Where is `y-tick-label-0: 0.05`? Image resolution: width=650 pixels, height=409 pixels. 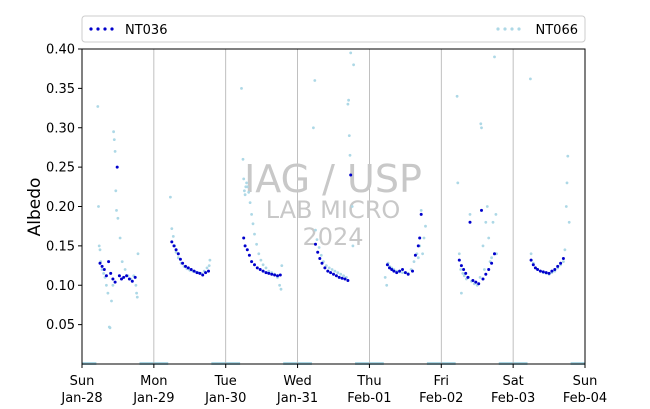
y-tick-label-0: 0.05 is located at coordinates (60, 325).